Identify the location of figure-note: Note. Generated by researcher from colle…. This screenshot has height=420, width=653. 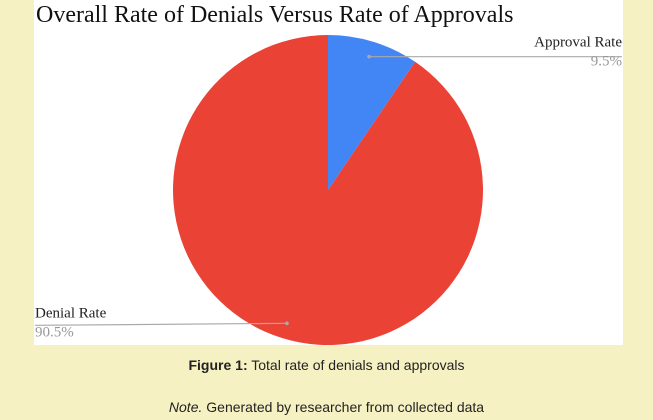
(326, 407).